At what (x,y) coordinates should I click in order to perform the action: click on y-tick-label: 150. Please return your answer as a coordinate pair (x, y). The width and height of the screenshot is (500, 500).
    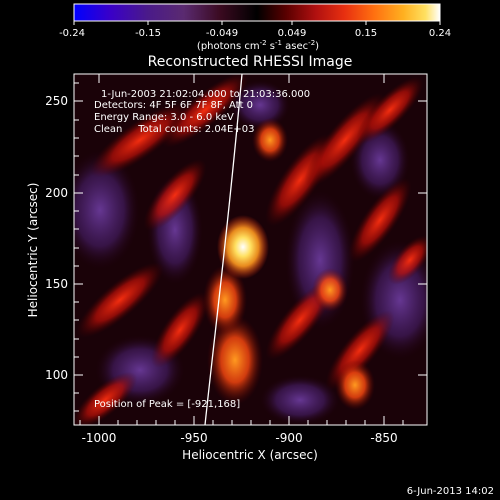
    Looking at the image, I should click on (56, 284).